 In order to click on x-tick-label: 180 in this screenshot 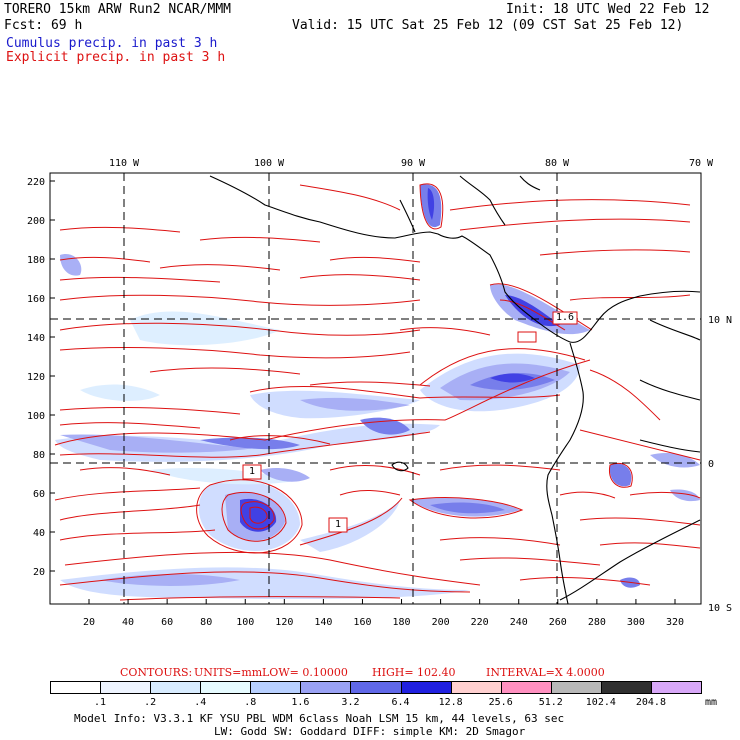, I will do `click(401, 622)`.